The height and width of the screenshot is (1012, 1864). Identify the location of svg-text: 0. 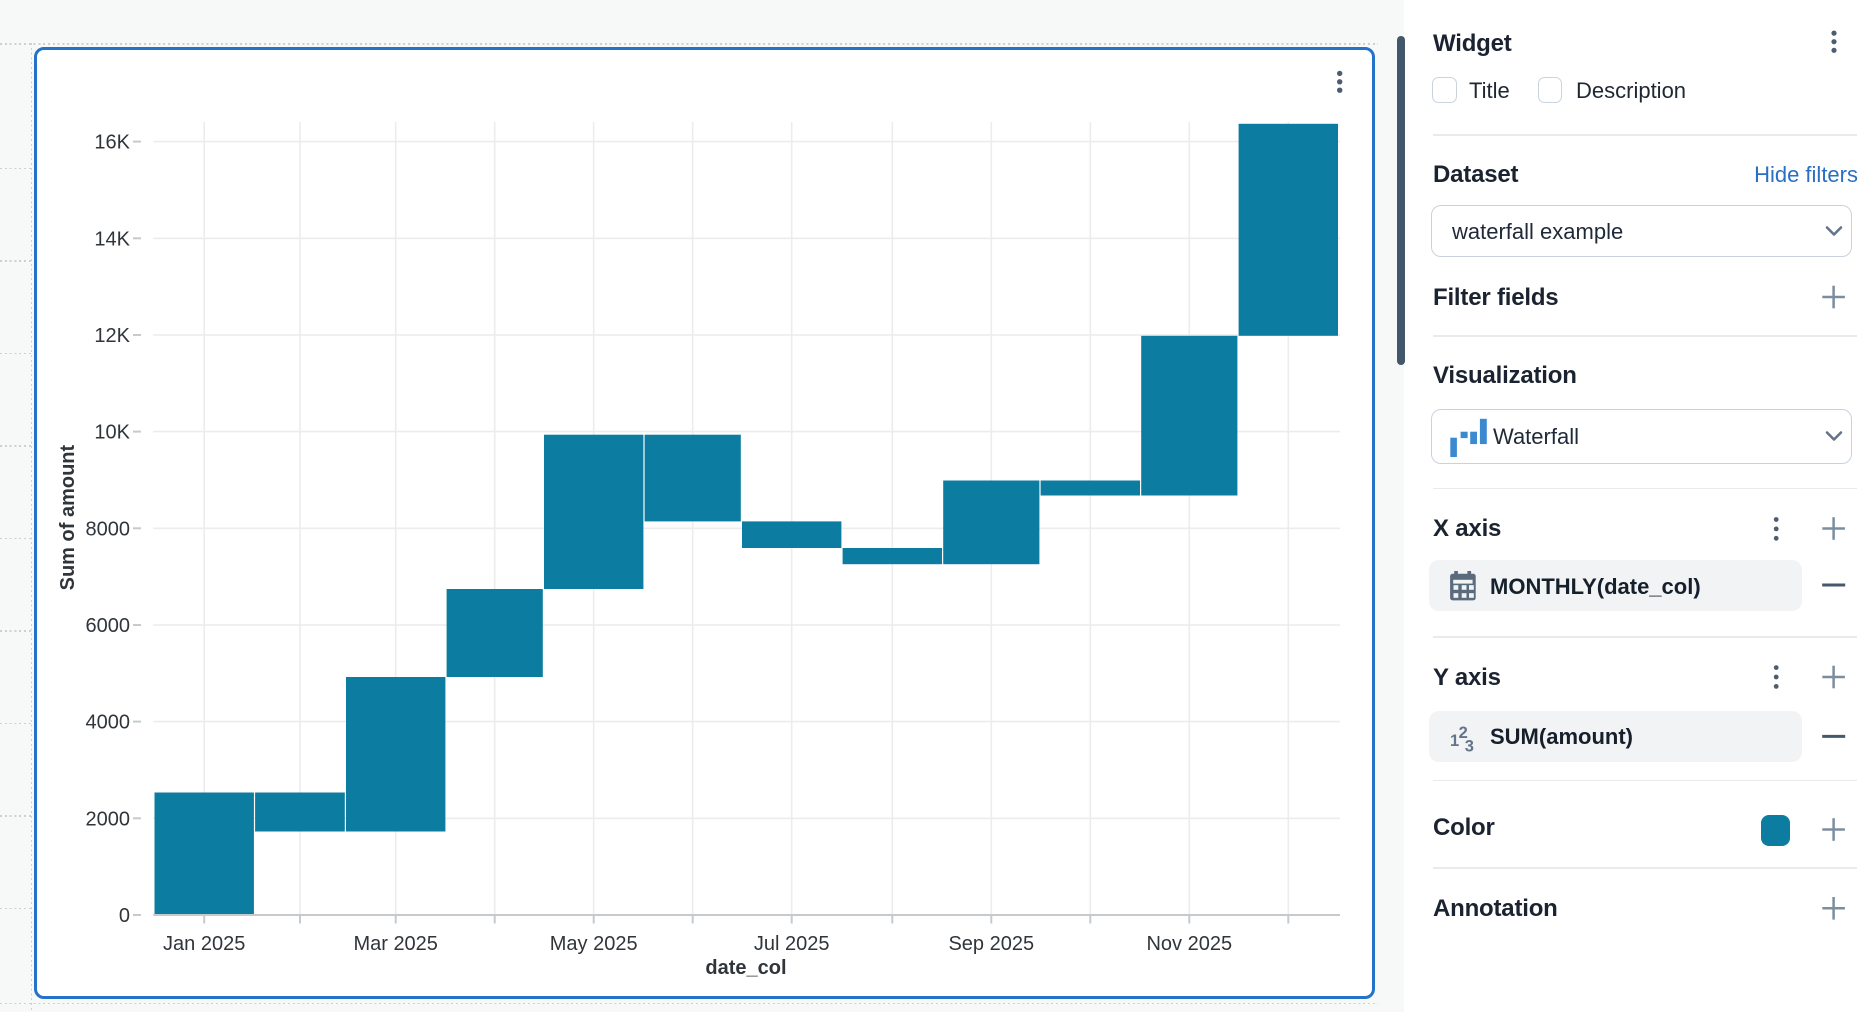
(124, 916).